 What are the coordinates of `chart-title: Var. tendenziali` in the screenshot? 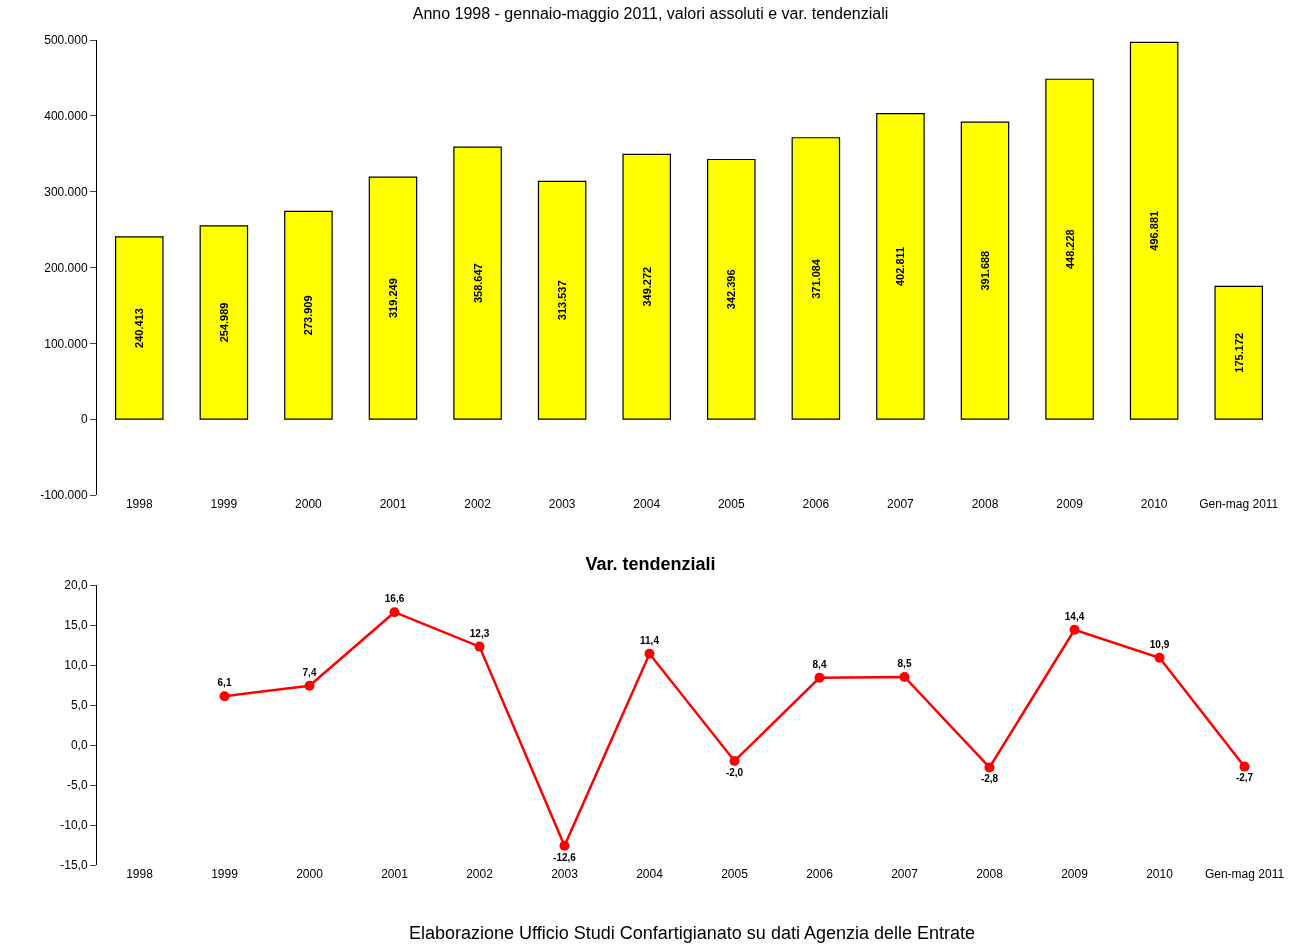 It's located at (650, 563).